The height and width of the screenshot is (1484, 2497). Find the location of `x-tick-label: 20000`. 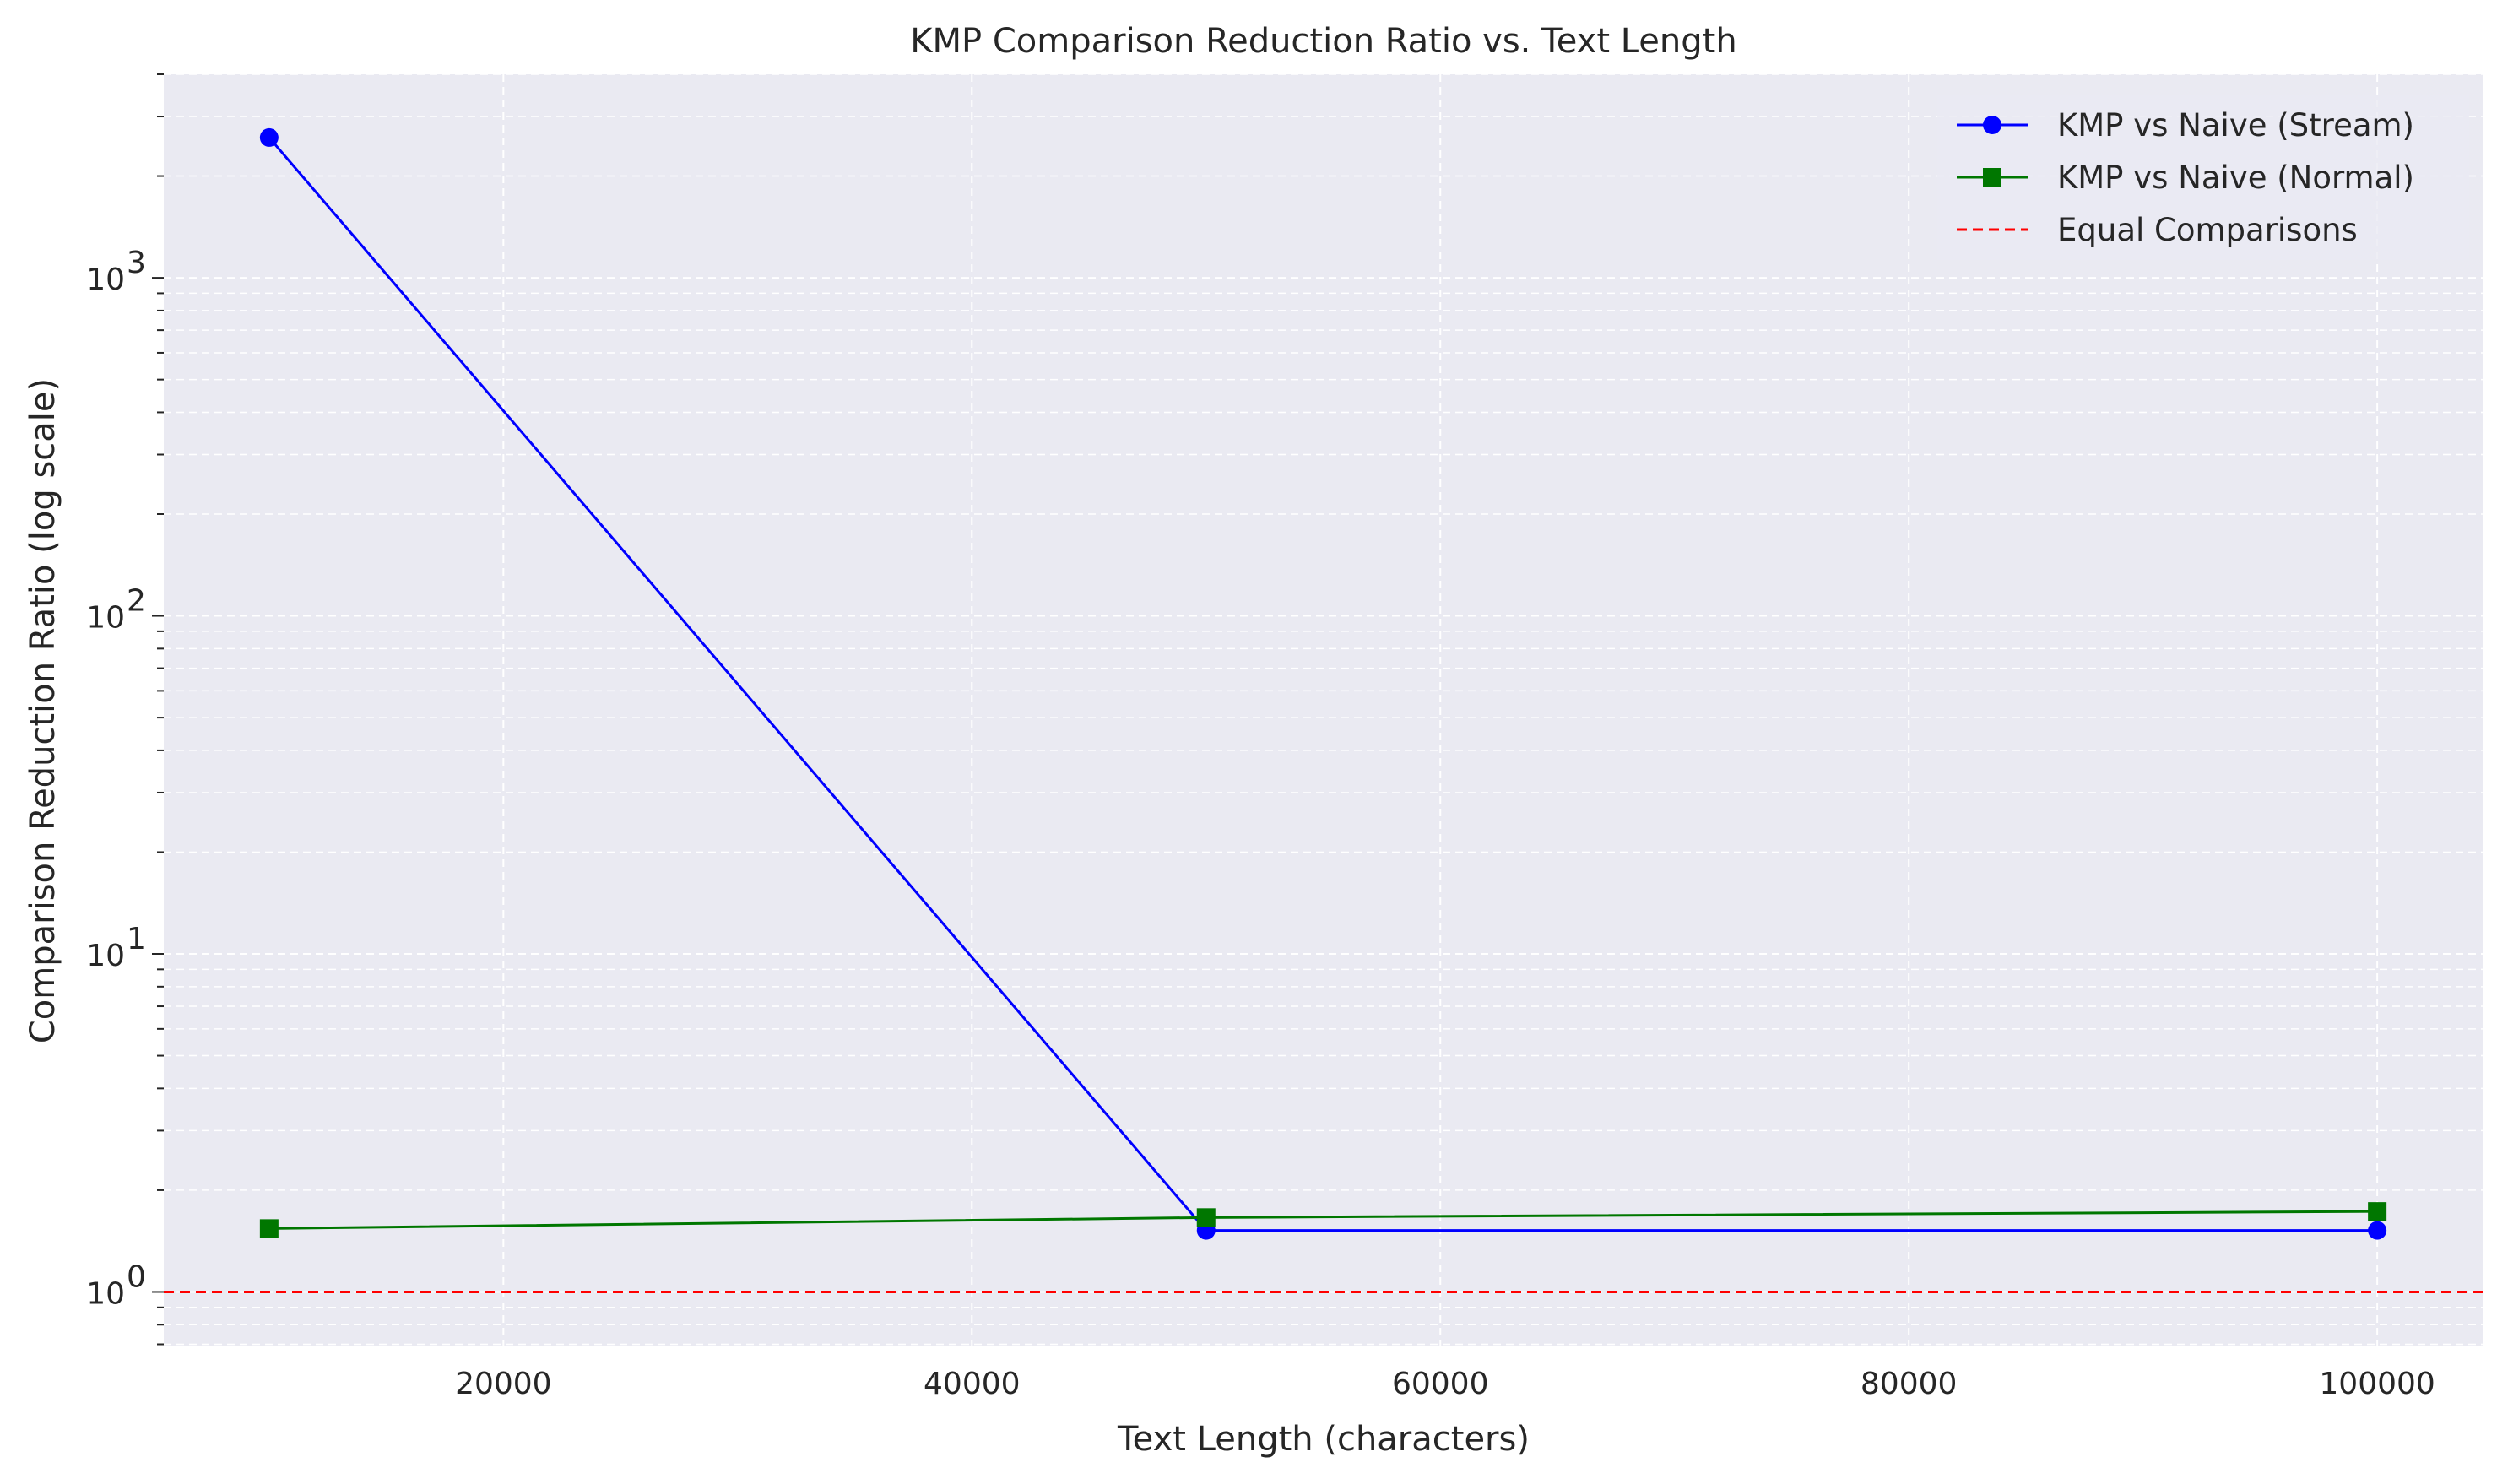

x-tick-label: 20000 is located at coordinates (503, 1384).